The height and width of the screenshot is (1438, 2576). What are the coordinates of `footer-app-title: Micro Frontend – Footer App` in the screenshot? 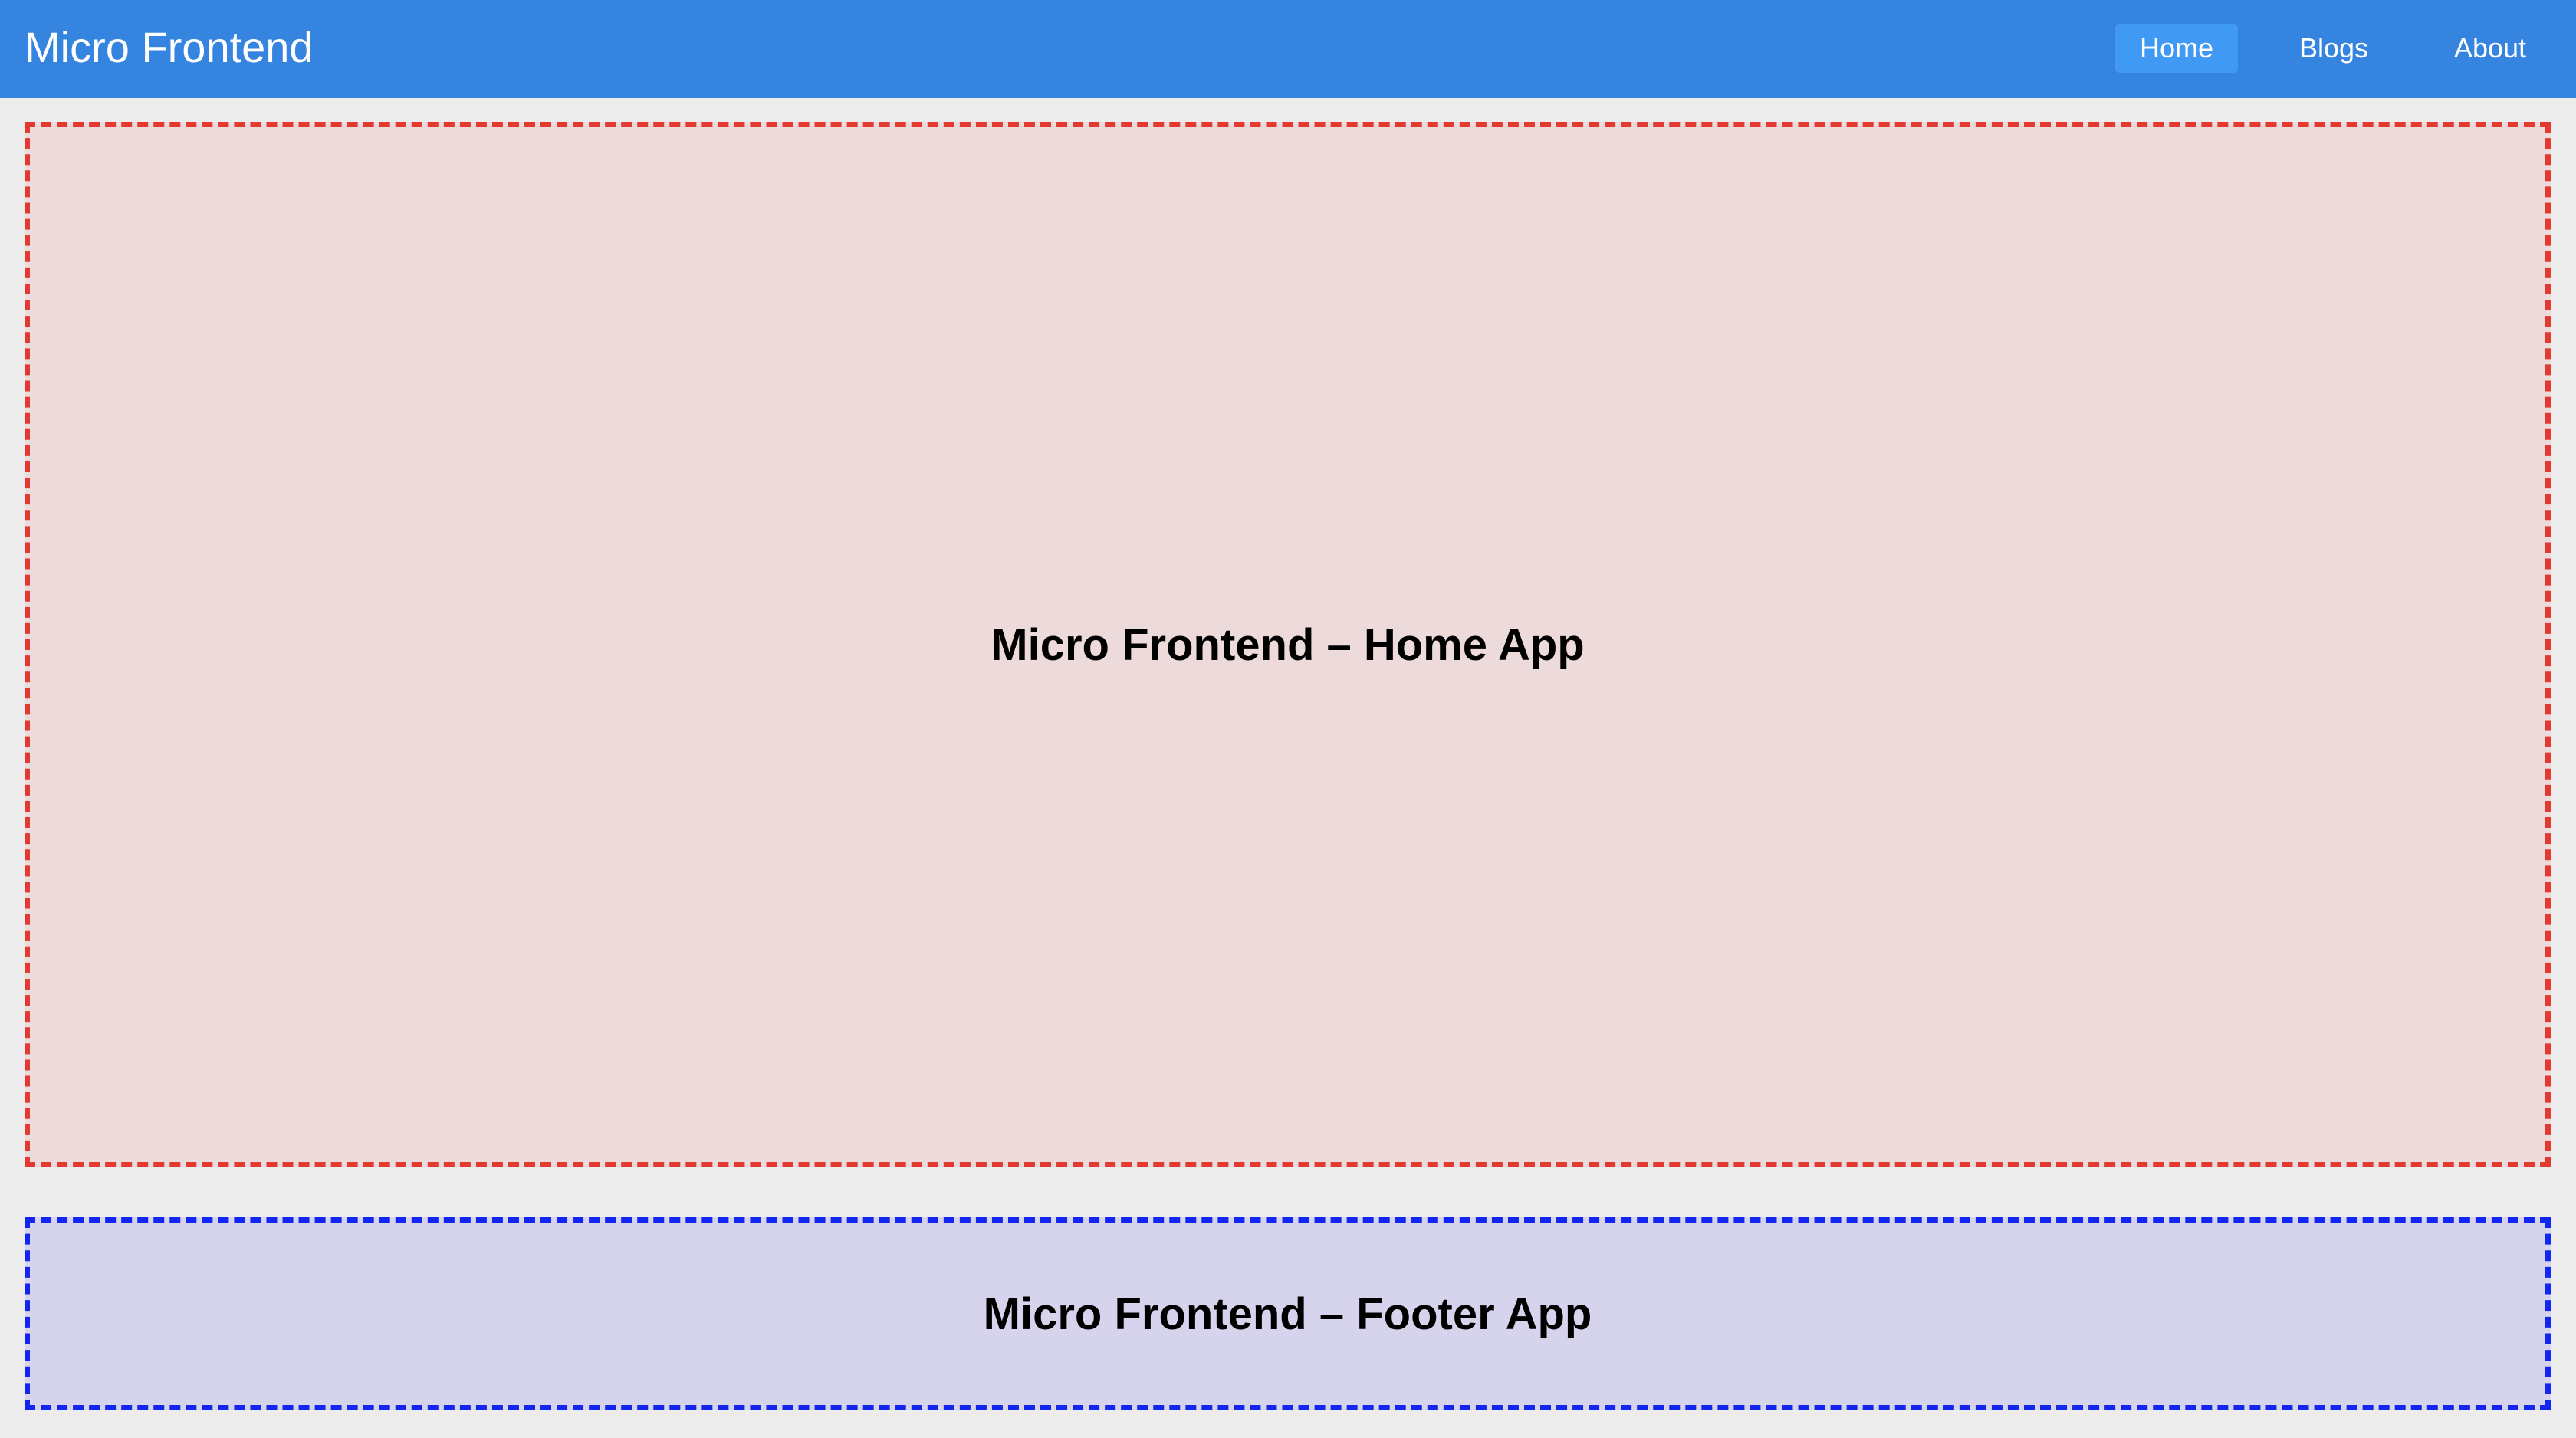 It's located at (1287, 1314).